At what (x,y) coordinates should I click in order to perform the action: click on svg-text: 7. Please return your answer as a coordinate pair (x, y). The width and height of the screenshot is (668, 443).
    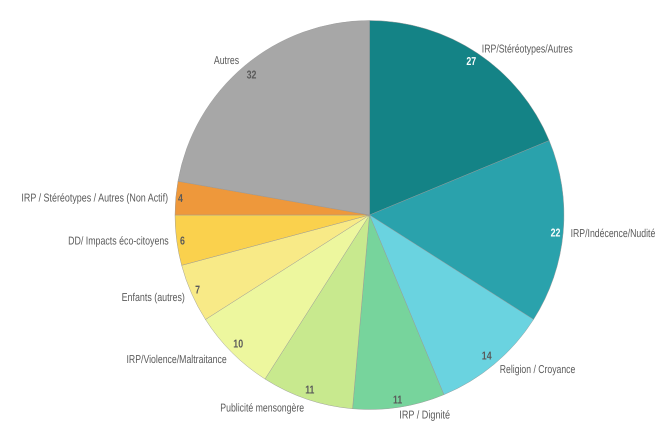
    Looking at the image, I should click on (197, 291).